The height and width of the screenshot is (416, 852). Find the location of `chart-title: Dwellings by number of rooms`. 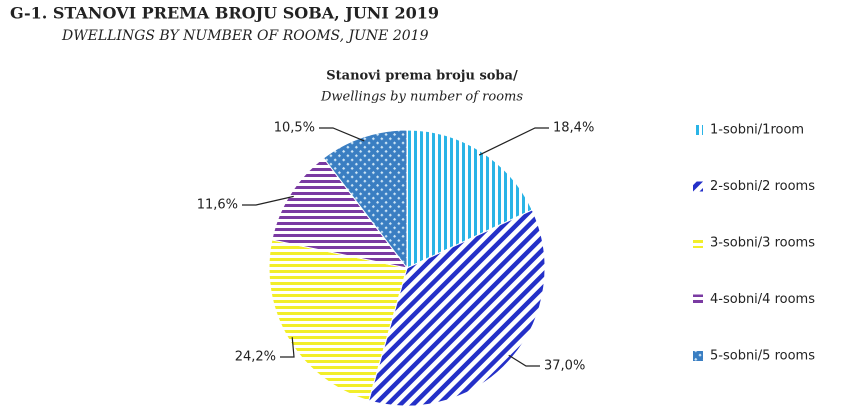

chart-title: Dwellings by number of rooms is located at coordinates (421, 97).